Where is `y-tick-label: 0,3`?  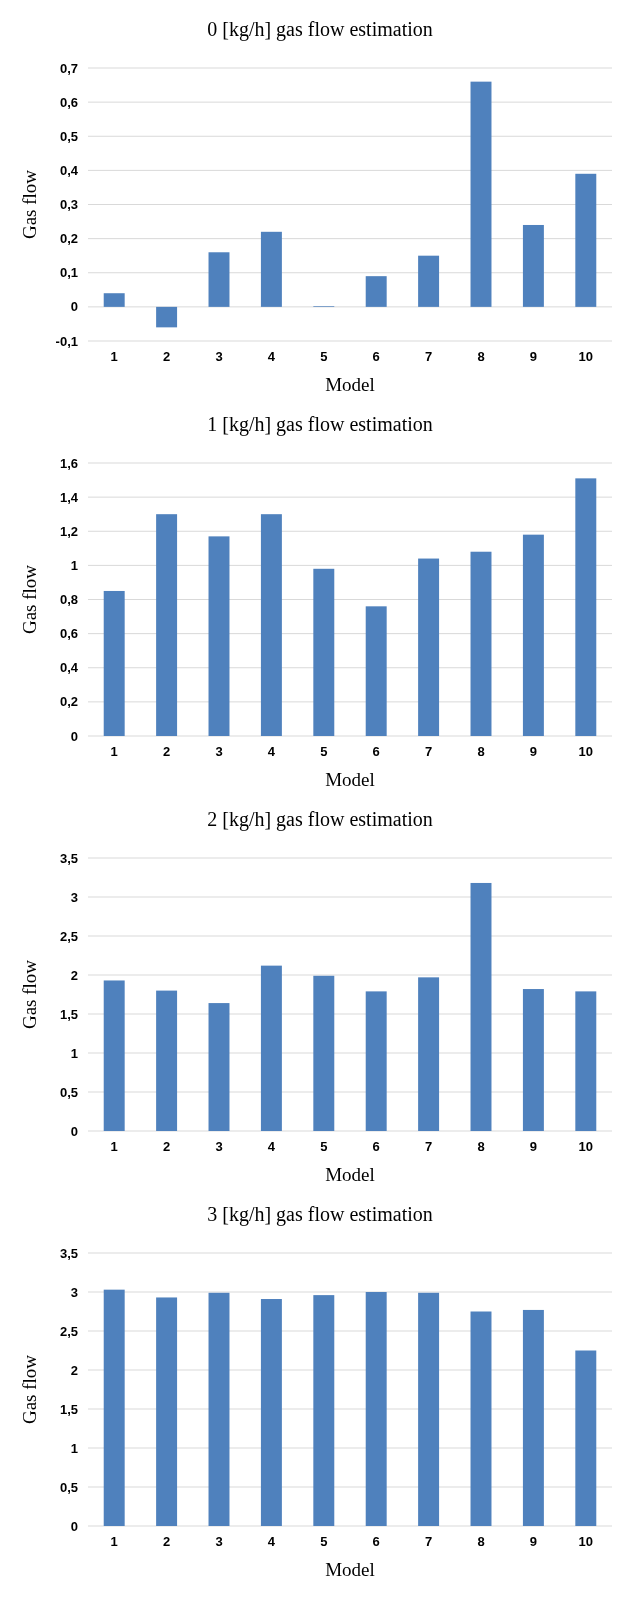
y-tick-label: 0,3 is located at coordinates (68, 205).